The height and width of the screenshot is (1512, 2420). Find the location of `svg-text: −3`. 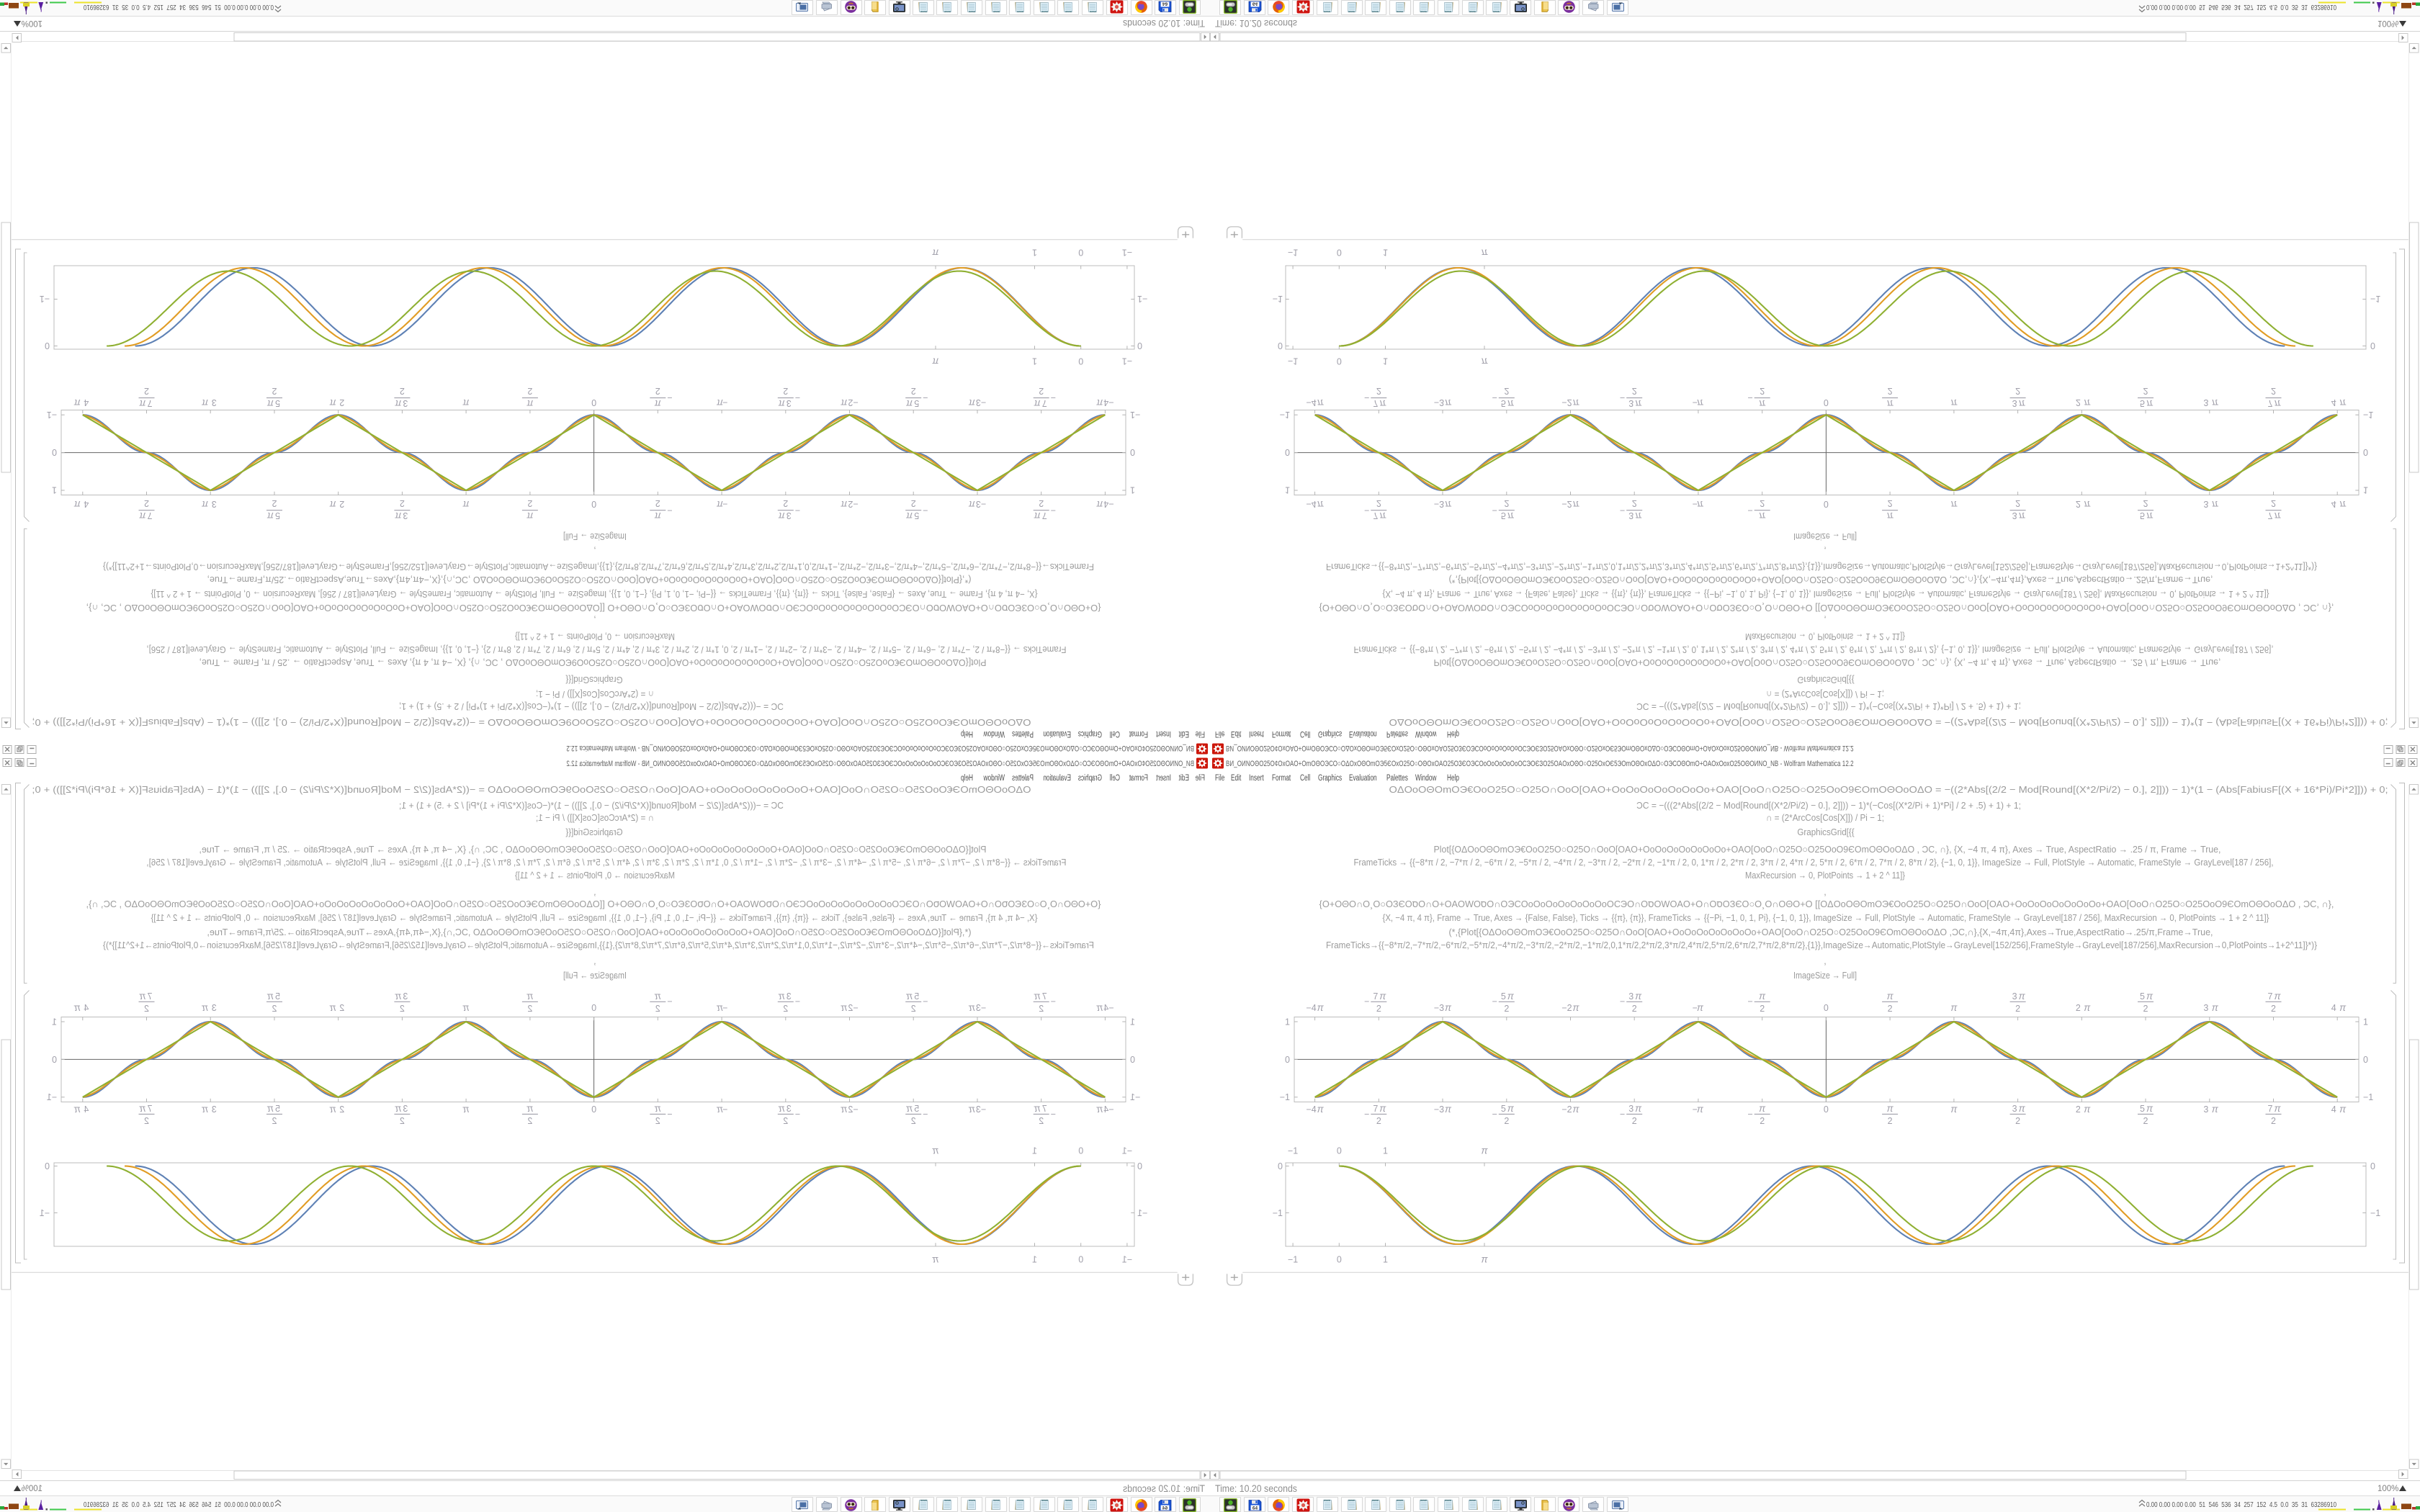

svg-text: −3 is located at coordinates (981, 1008).